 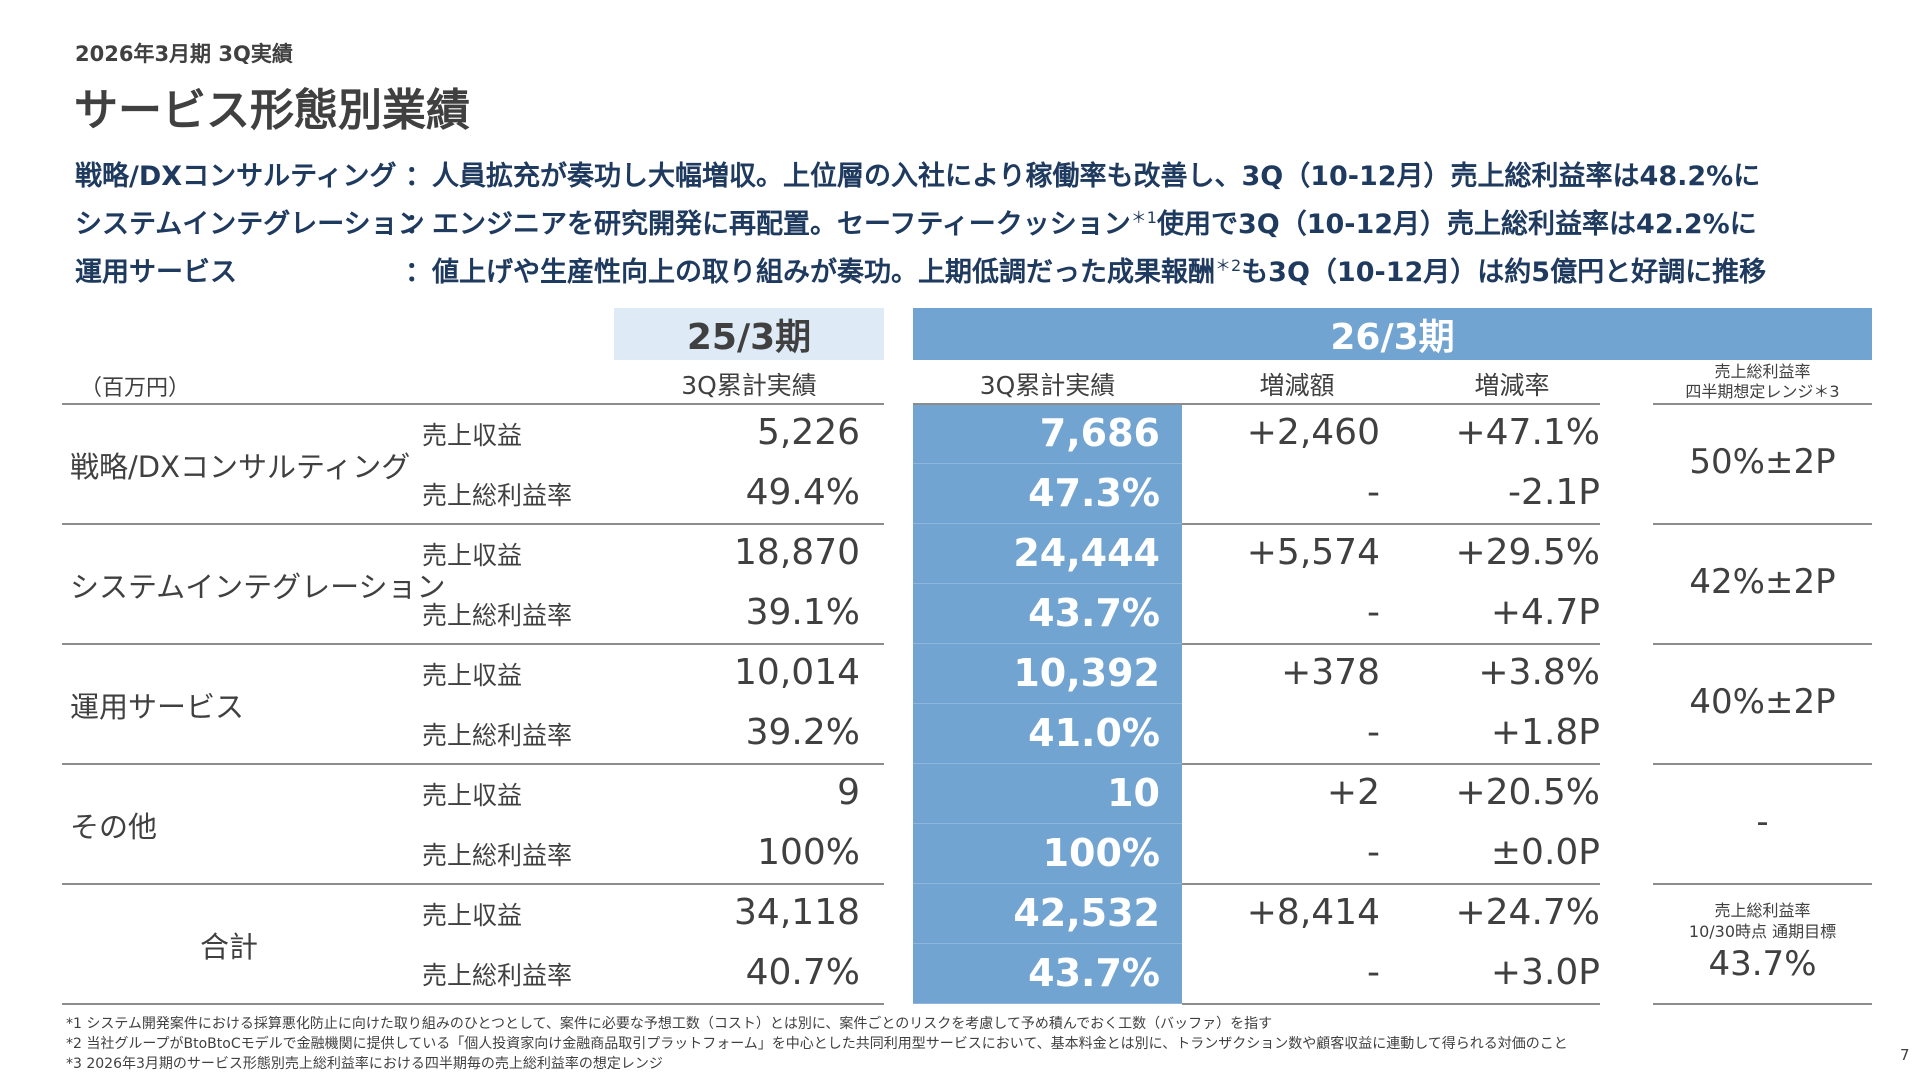 I want to click on value-prev: 49.4%, so click(x=802, y=492).